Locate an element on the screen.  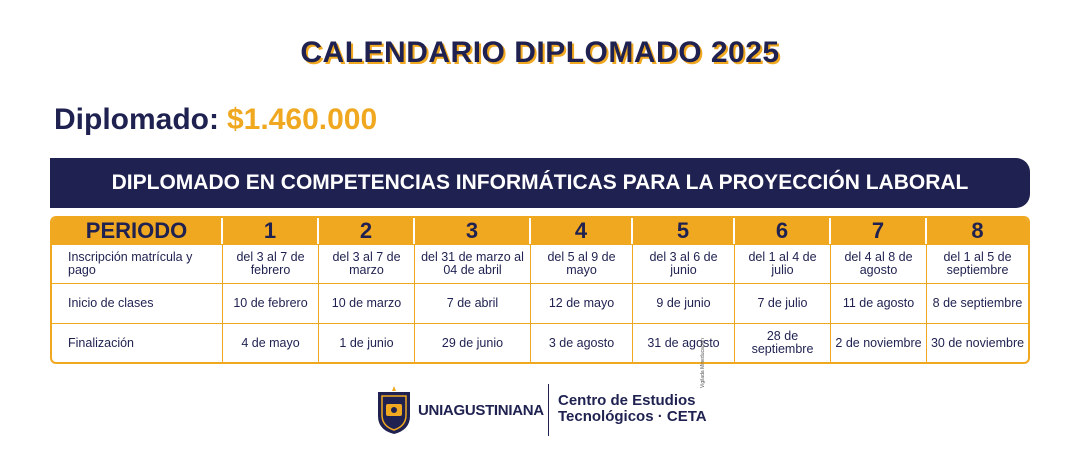
table-cell: 1 de junio is located at coordinates (367, 342).